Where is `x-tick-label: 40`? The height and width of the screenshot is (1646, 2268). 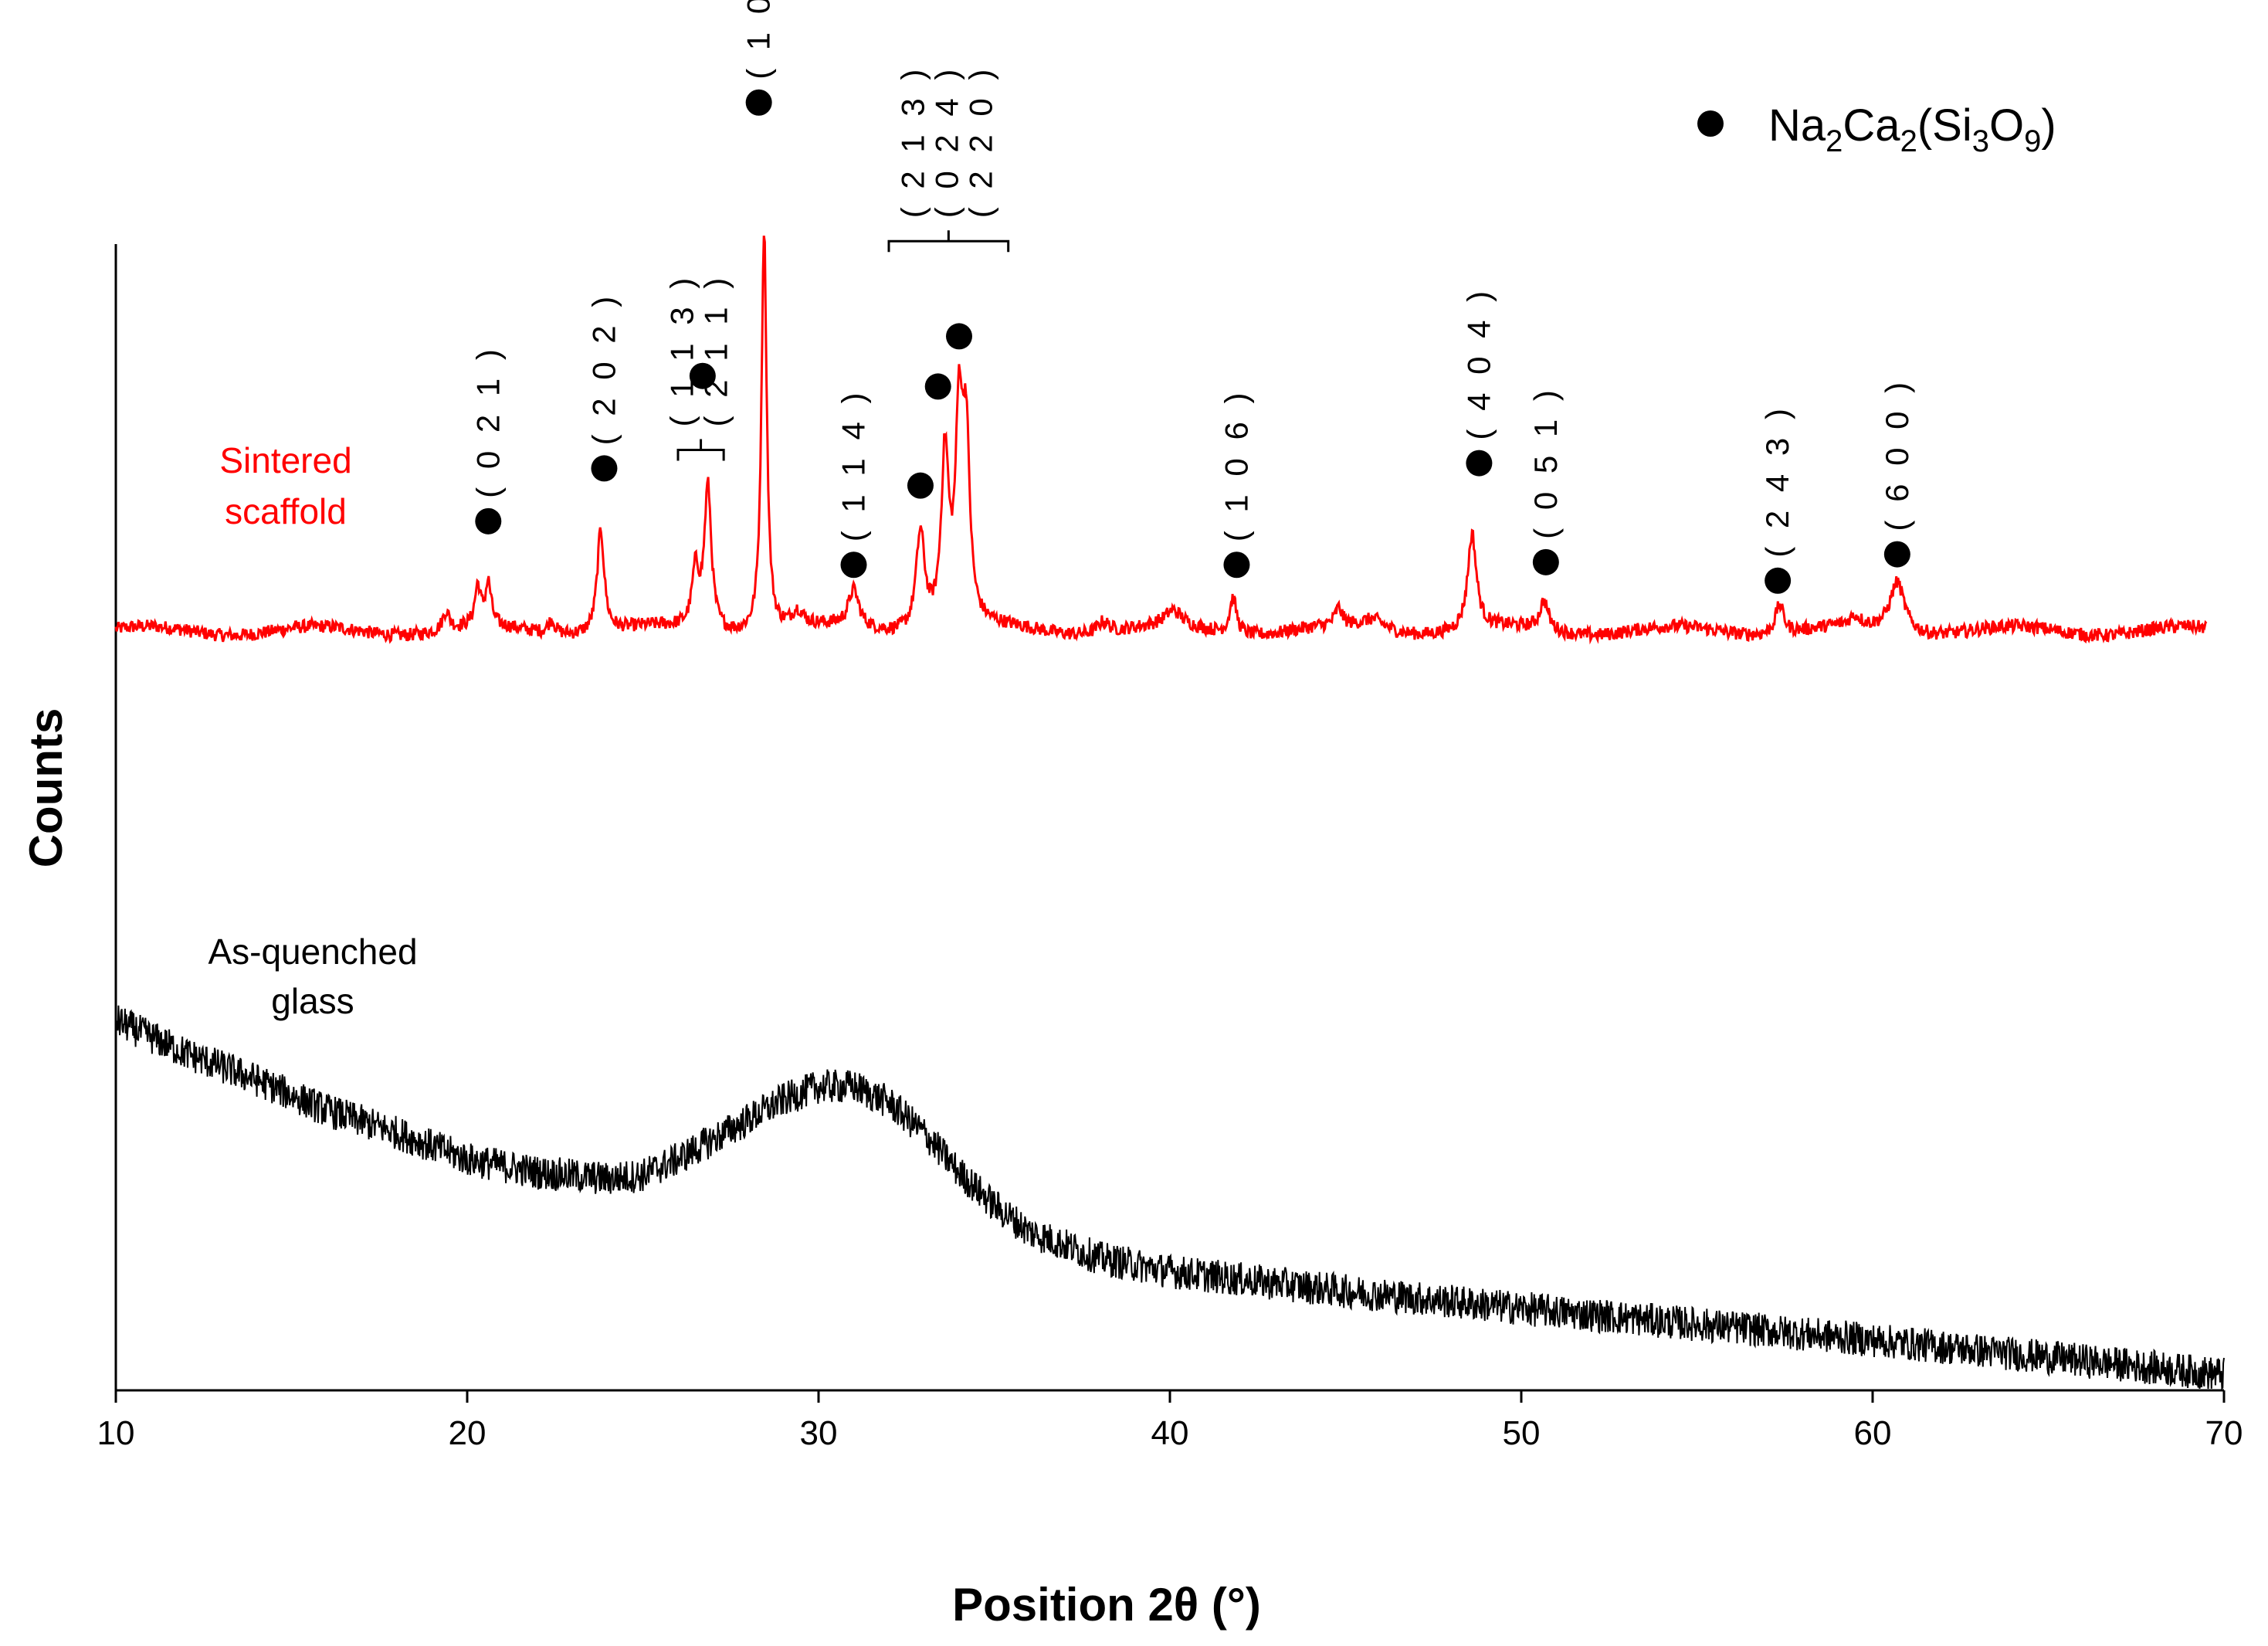 x-tick-label: 40 is located at coordinates (1170, 1433).